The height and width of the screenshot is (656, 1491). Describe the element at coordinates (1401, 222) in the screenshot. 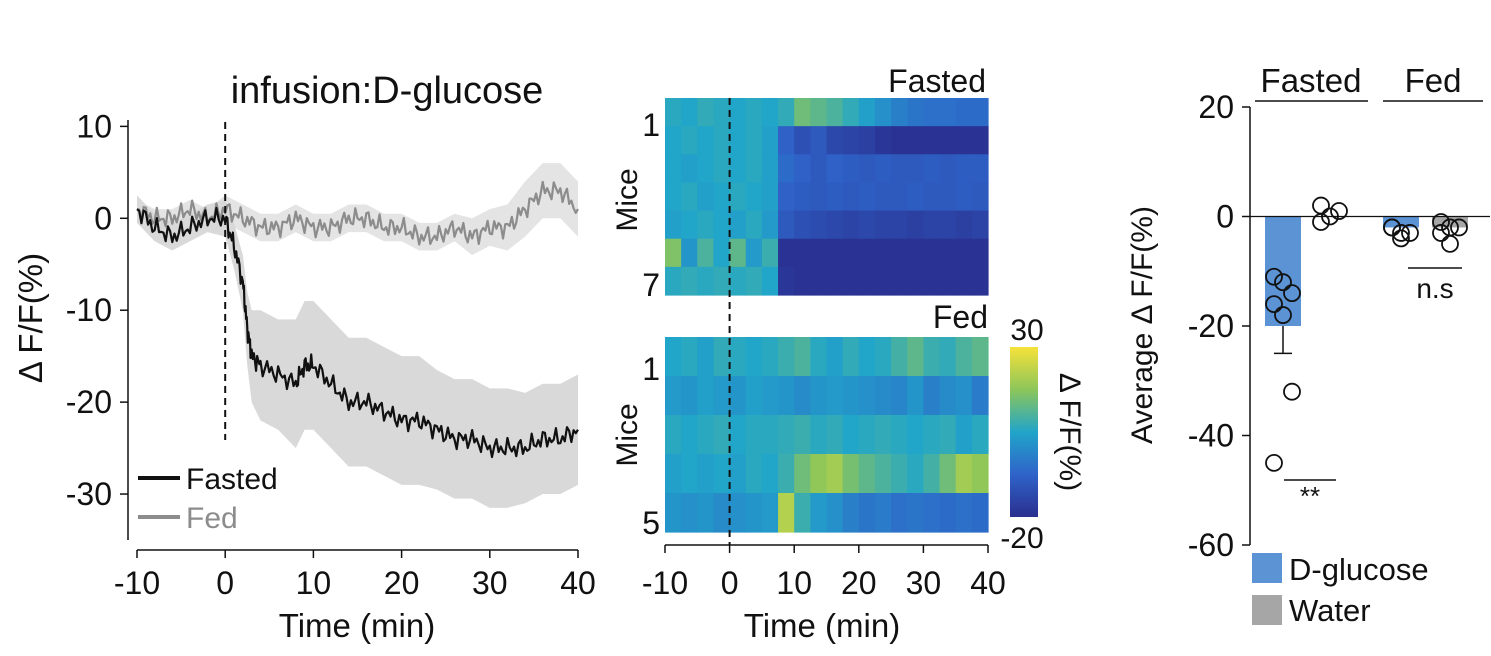

I see `bar-fed-dglucose` at that location.